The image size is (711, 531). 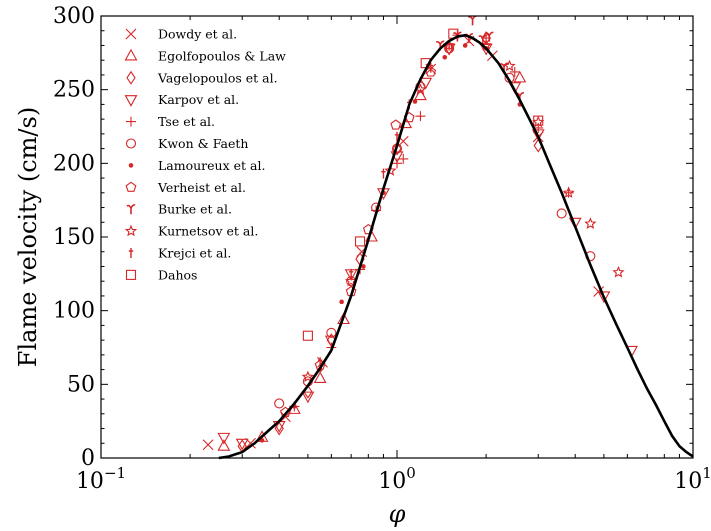 I want to click on legend-entry: Vagelopoulos et al., so click(x=202, y=77).